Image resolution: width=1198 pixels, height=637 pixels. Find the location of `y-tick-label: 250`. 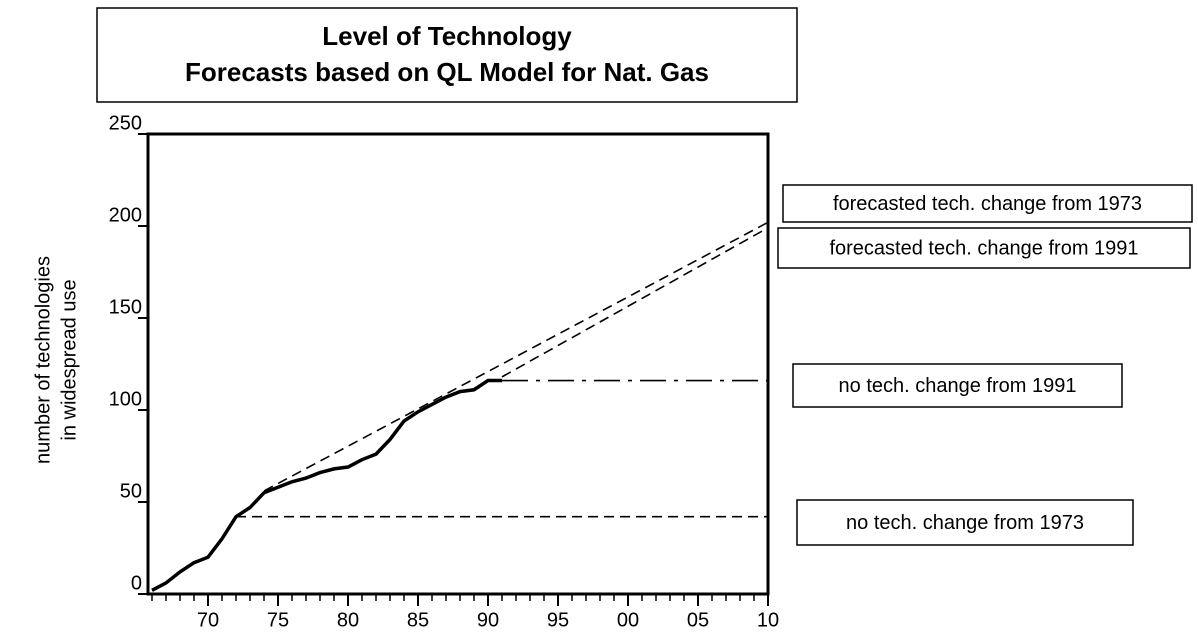

y-tick-label: 250 is located at coordinates (125, 123).